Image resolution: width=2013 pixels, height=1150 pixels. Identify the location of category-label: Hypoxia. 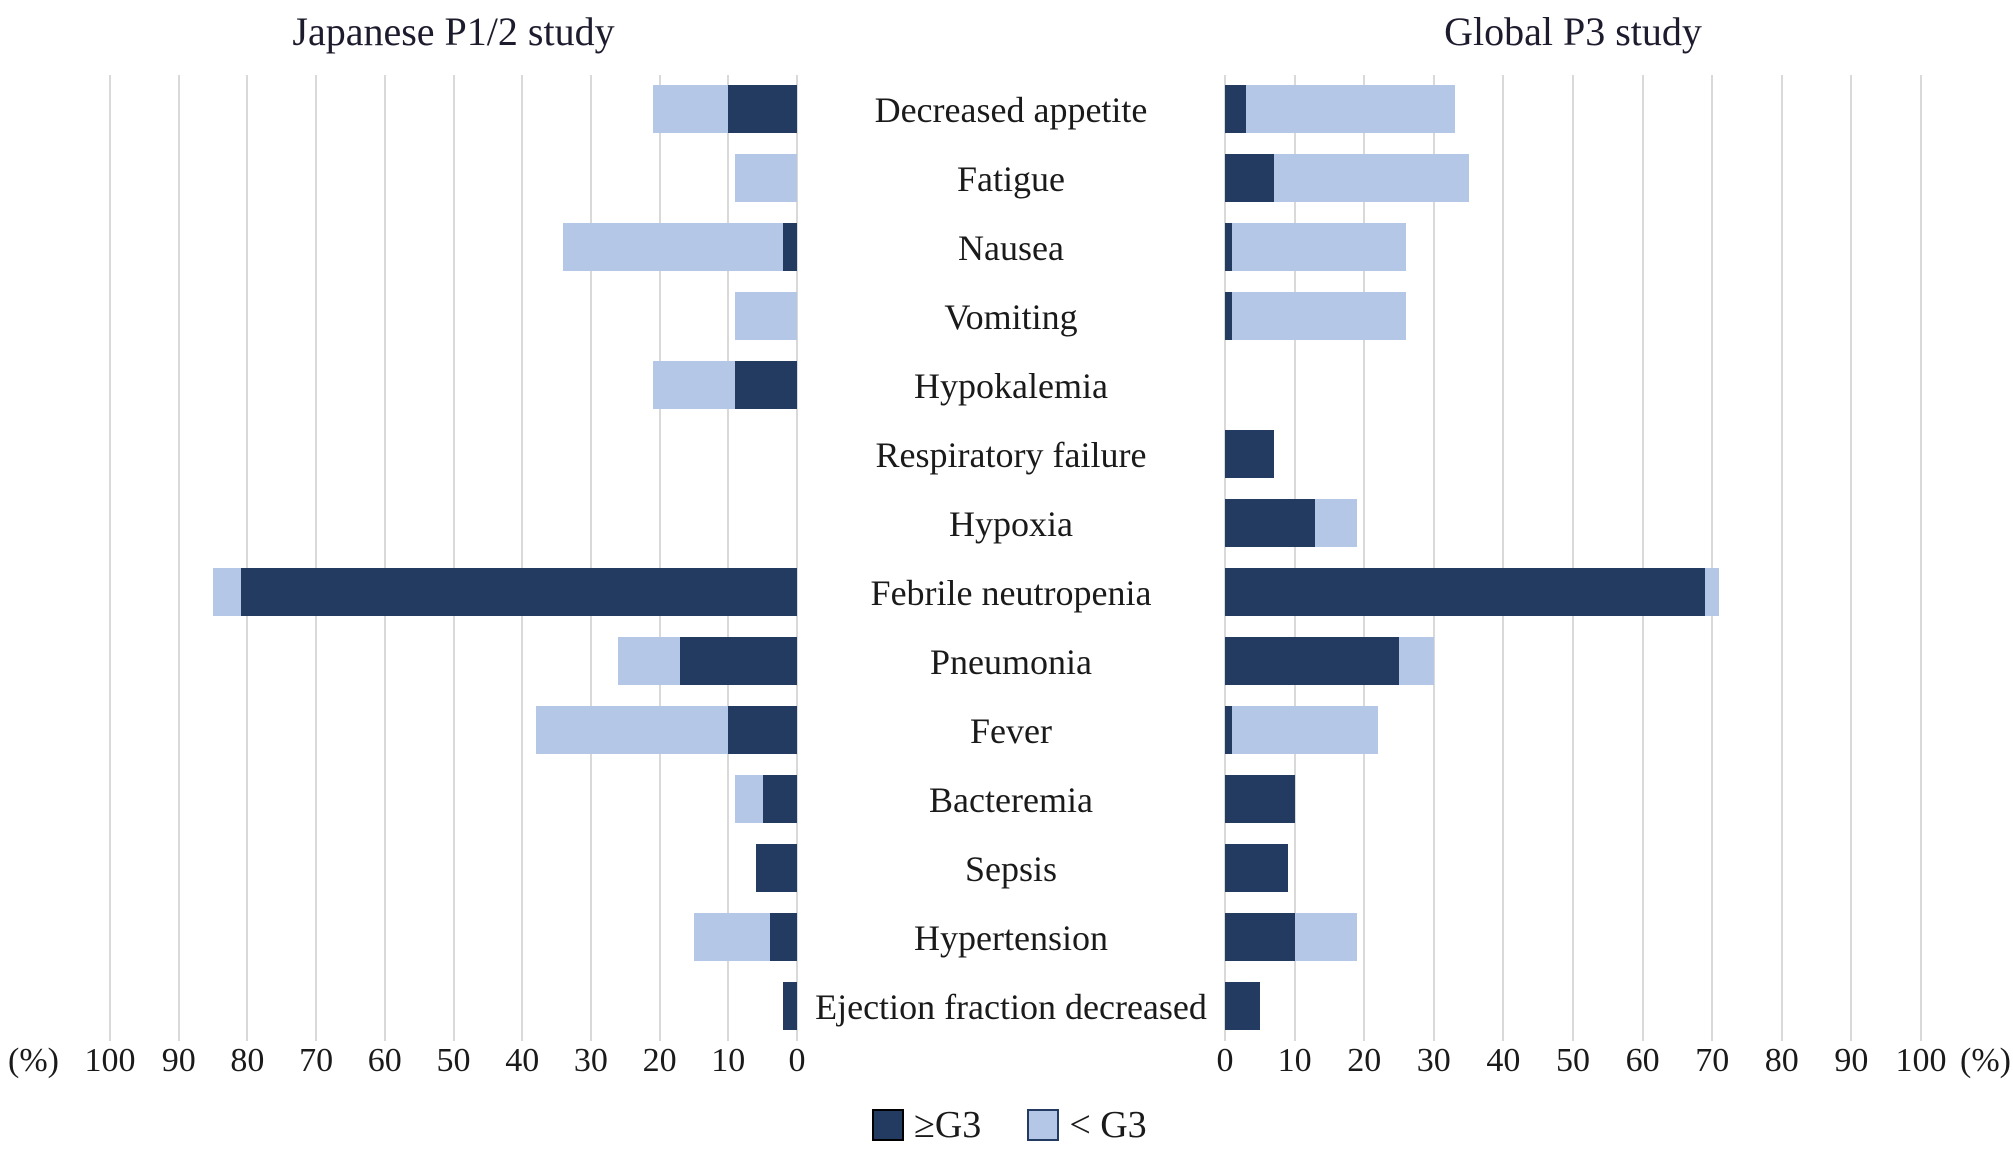
(1011, 523).